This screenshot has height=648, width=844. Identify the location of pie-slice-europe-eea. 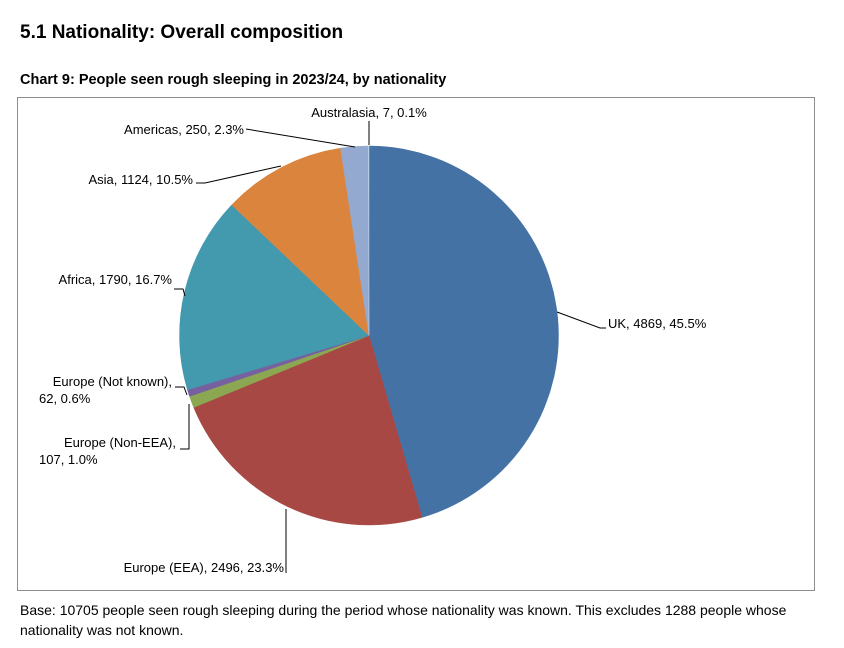
(308, 430).